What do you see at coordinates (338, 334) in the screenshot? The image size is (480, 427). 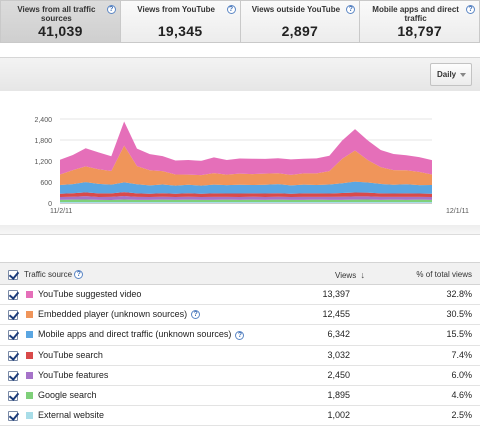 I see `row-views: 6,342` at bounding box center [338, 334].